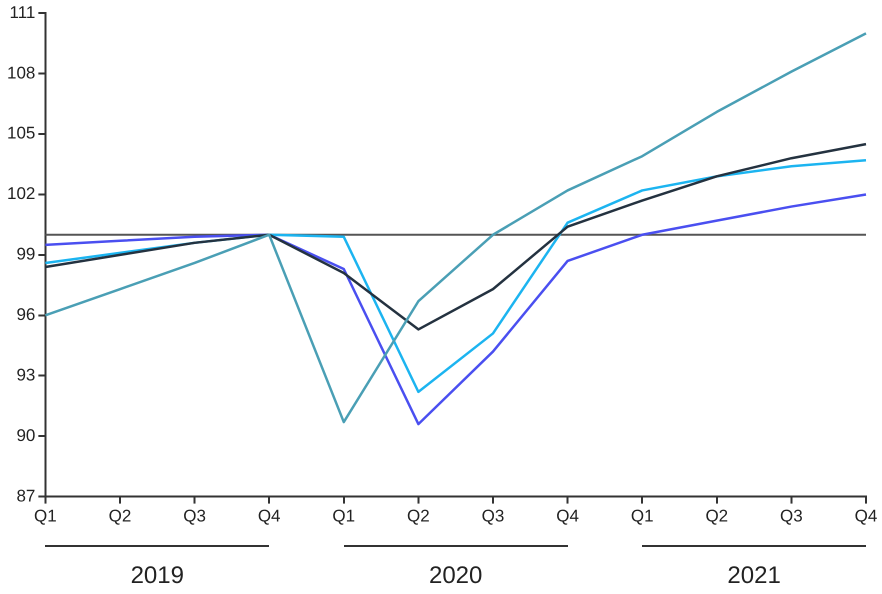  I want to click on y-tick-label: 93, so click(26, 374).